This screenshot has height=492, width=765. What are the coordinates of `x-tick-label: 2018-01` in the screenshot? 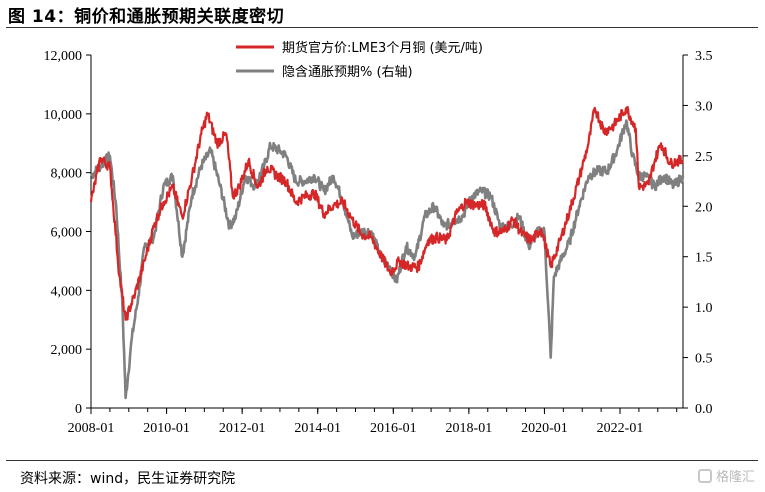 It's located at (469, 428).